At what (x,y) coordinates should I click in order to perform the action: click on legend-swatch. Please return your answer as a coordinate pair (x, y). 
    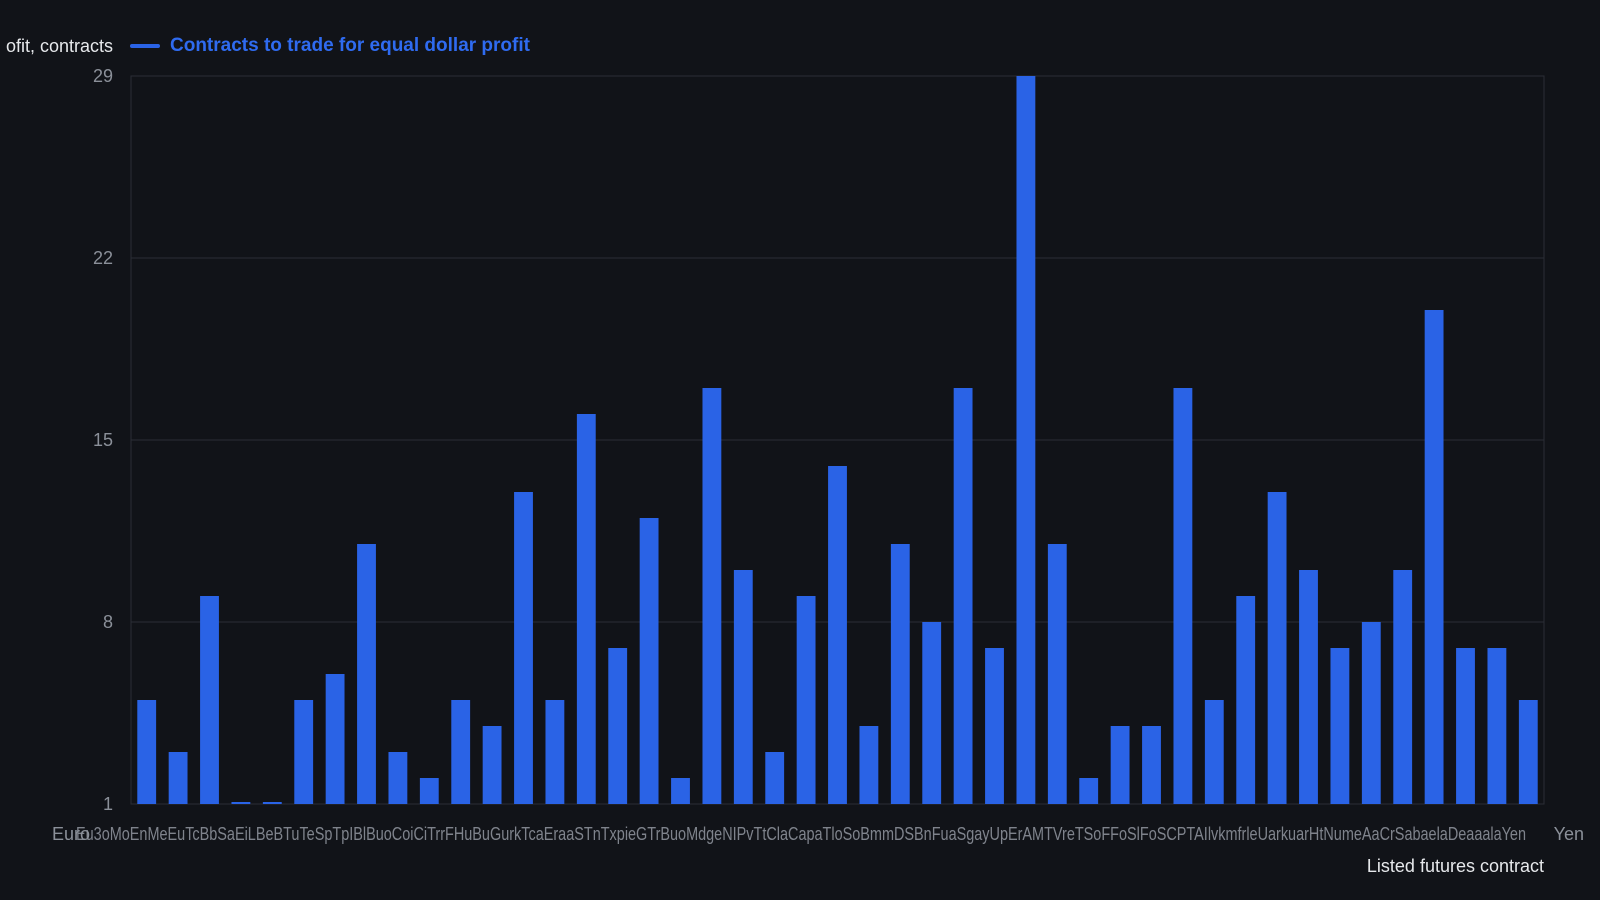
    Looking at the image, I should click on (145, 46).